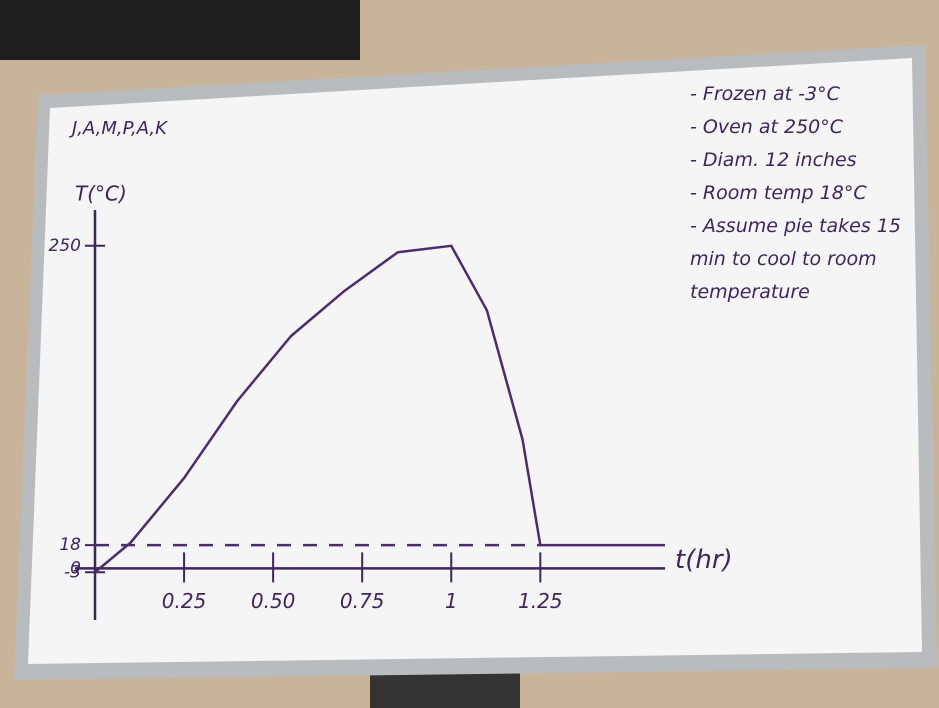 The height and width of the screenshot is (708, 939). I want to click on note: - Oven at 250°C, so click(767, 127).